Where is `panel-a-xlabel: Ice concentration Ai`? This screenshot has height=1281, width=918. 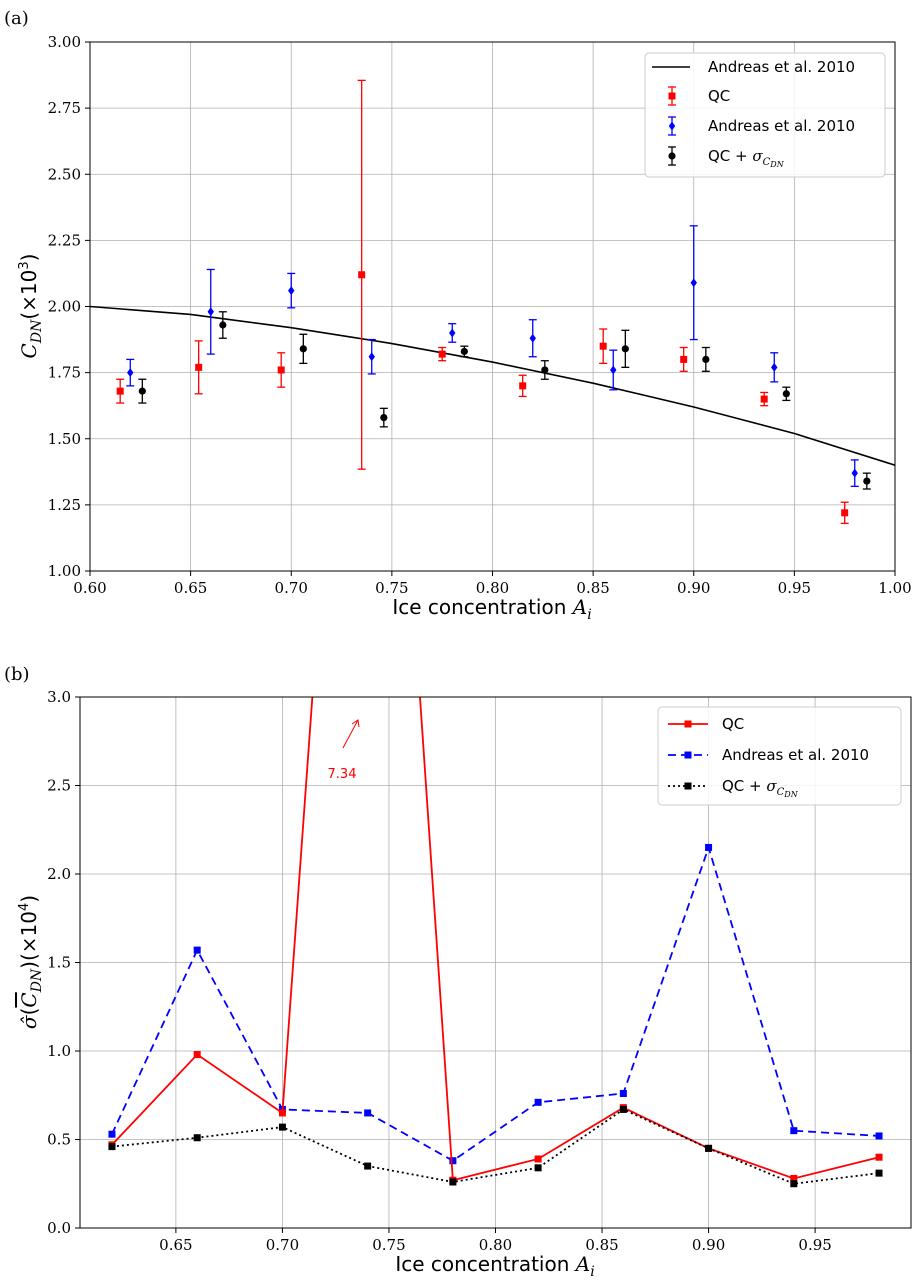
panel-a-xlabel: Ice concentration Ai is located at coordinates (491, 609).